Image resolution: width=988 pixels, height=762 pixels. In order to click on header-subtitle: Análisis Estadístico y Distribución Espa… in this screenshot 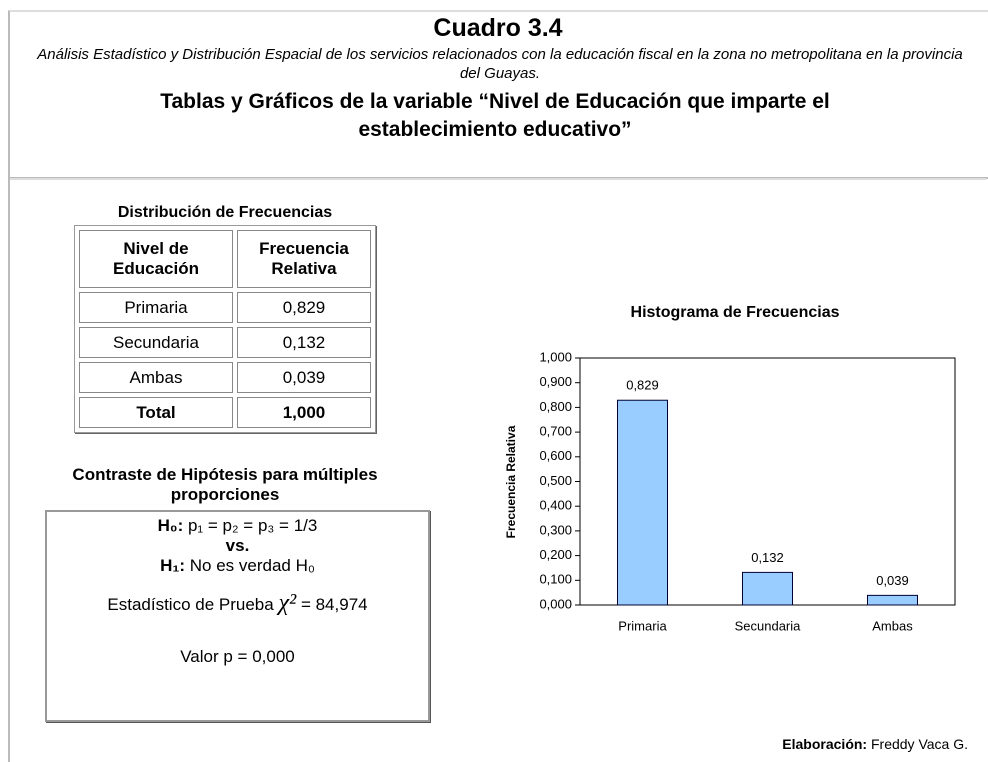, I will do `click(500, 64)`.